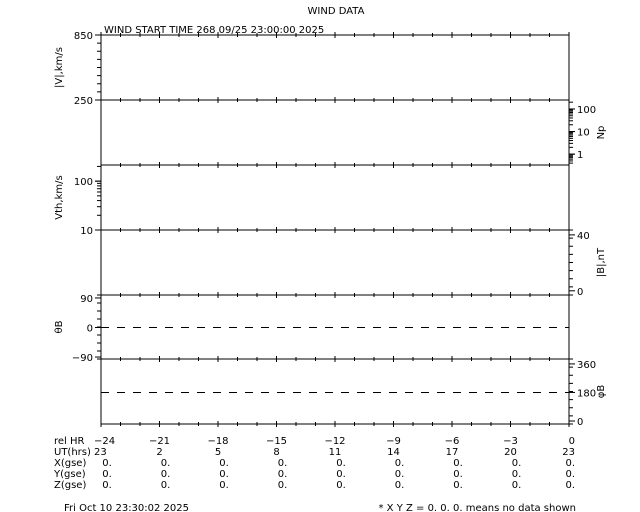 This screenshot has width=640, height=512. I want to click on table-cell: −18, so click(217, 441).